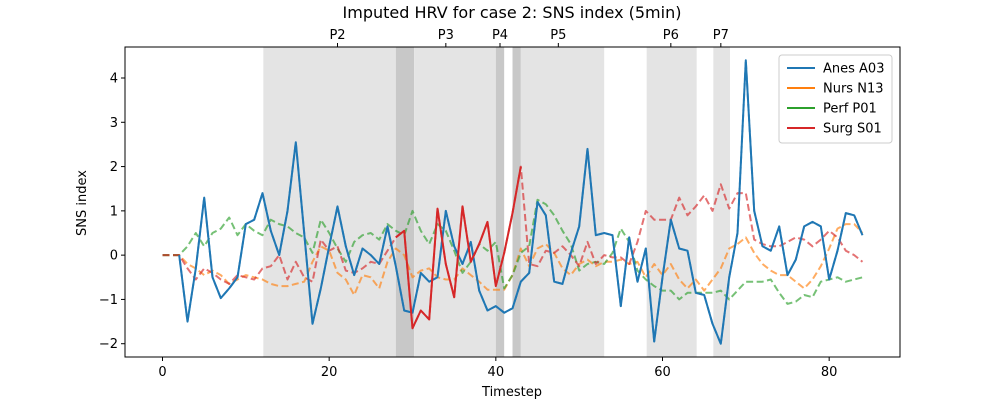 The height and width of the screenshot is (400, 1000). I want to click on phase-label: P6, so click(671, 35).